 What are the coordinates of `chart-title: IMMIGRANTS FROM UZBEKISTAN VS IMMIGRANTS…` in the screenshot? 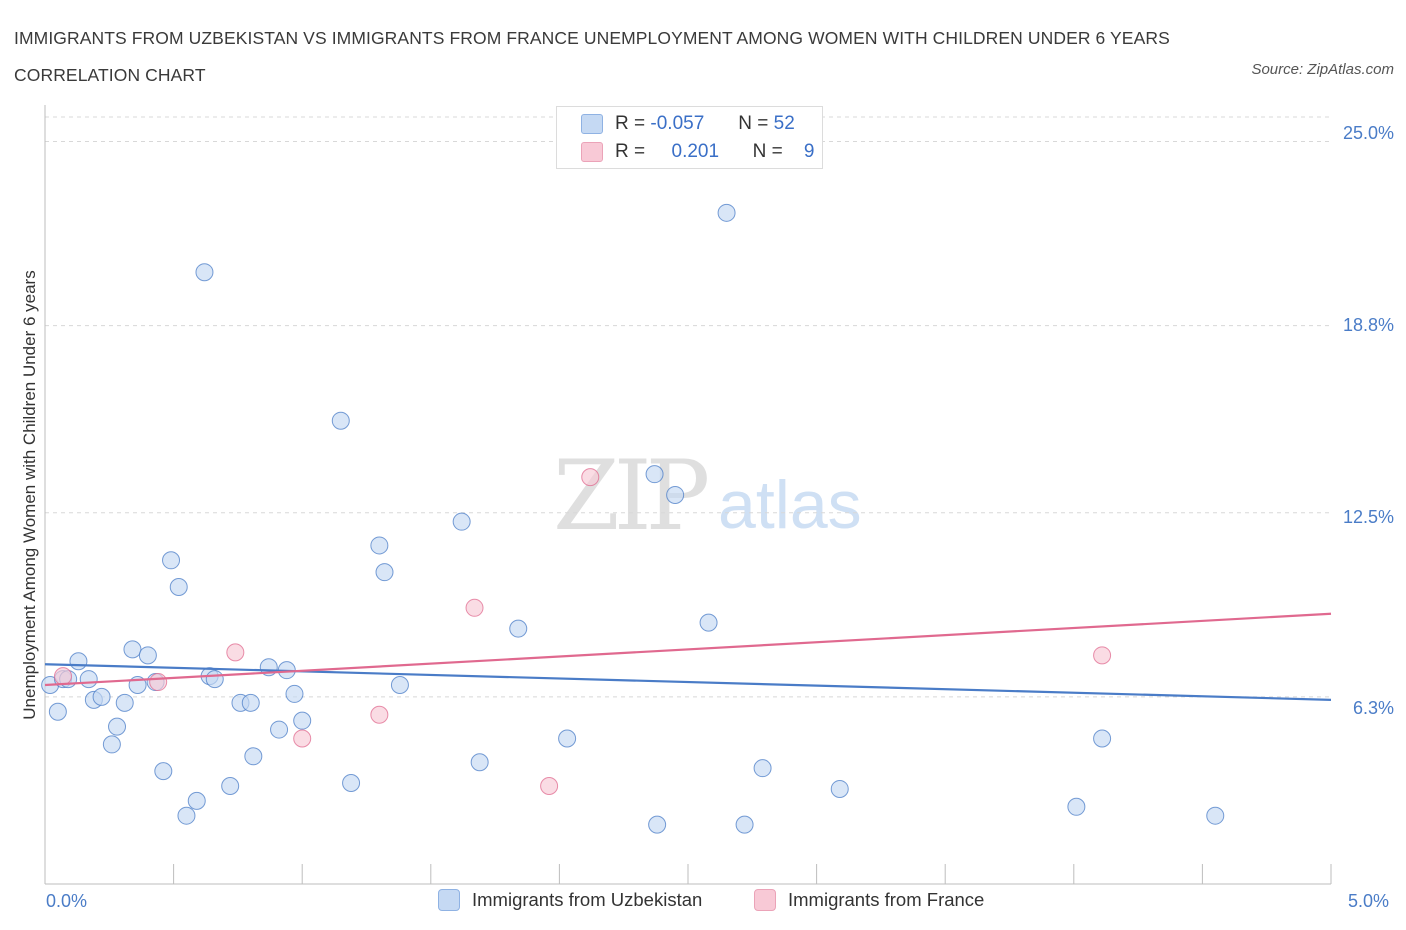 It's located at (592, 56).